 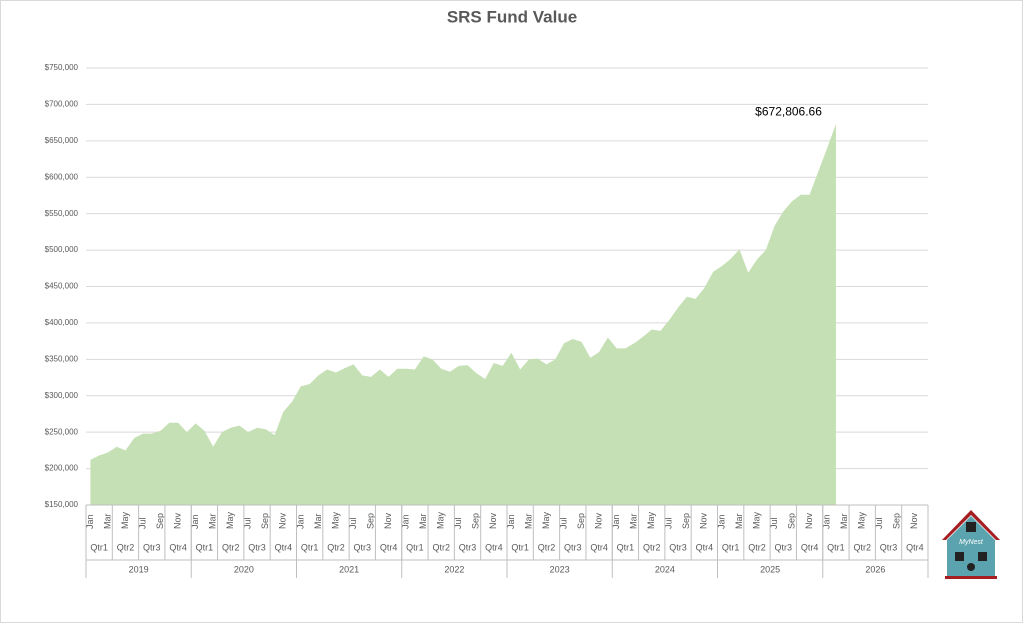 What do you see at coordinates (244, 569) in the screenshot?
I see `year-label: 2020` at bounding box center [244, 569].